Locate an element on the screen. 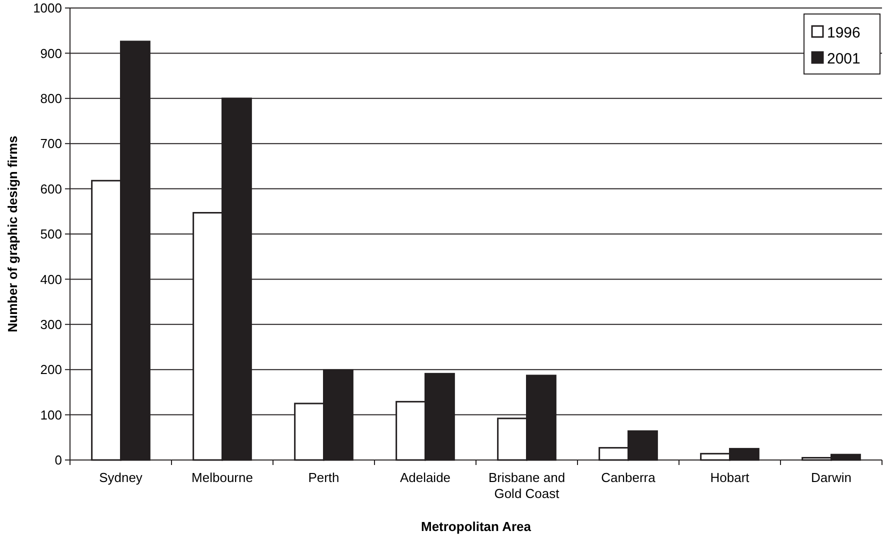  y-tick-label: 400 is located at coordinates (51, 279).